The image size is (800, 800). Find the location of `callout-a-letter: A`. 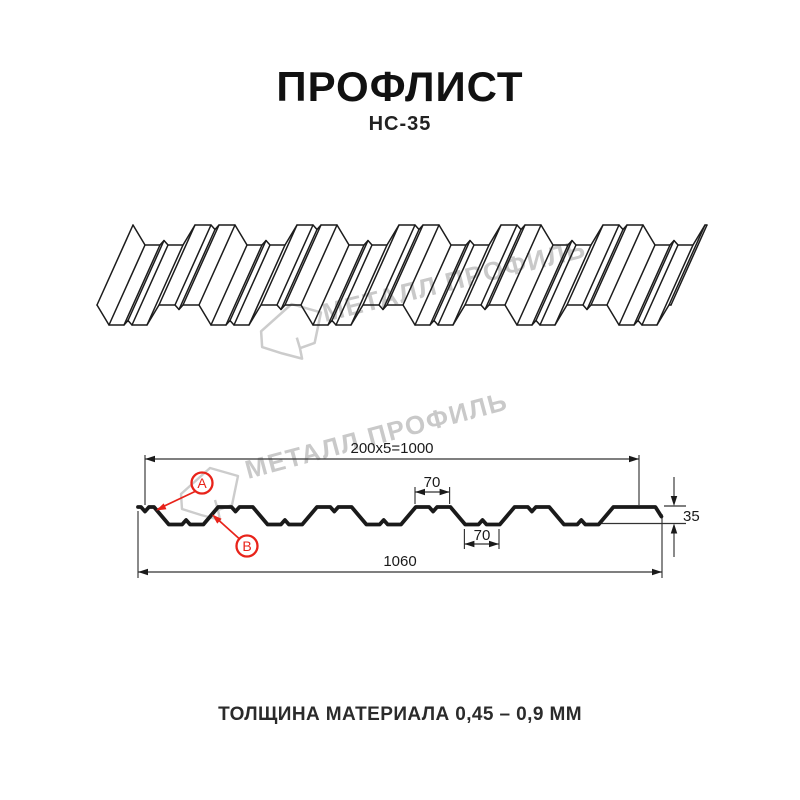

callout-a-letter: A is located at coordinates (202, 483).